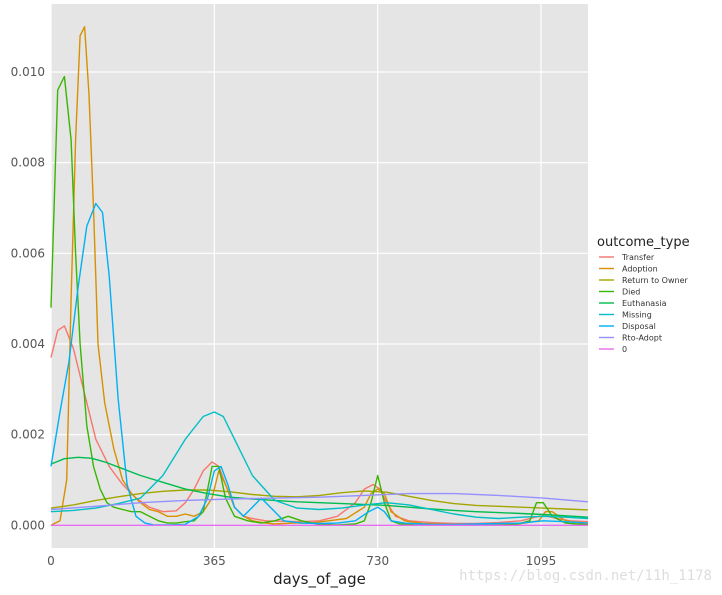 The width and height of the screenshot is (722, 595). Describe the element at coordinates (28, 525) in the screenshot. I see `y-tick-label: 0.000` at that location.